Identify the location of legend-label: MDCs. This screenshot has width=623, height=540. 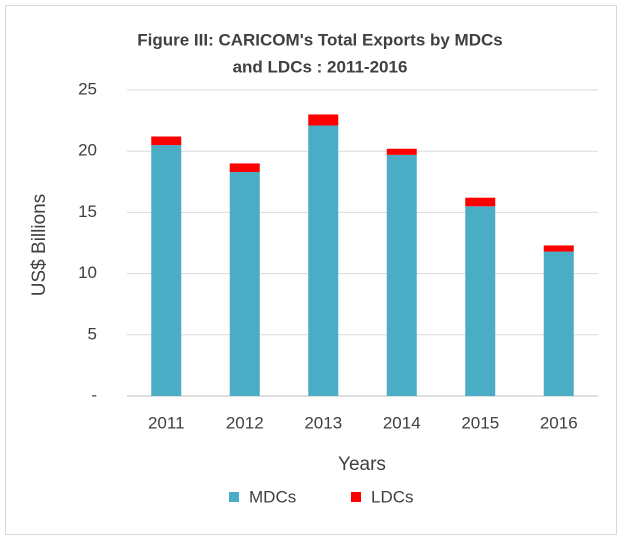
(272, 496).